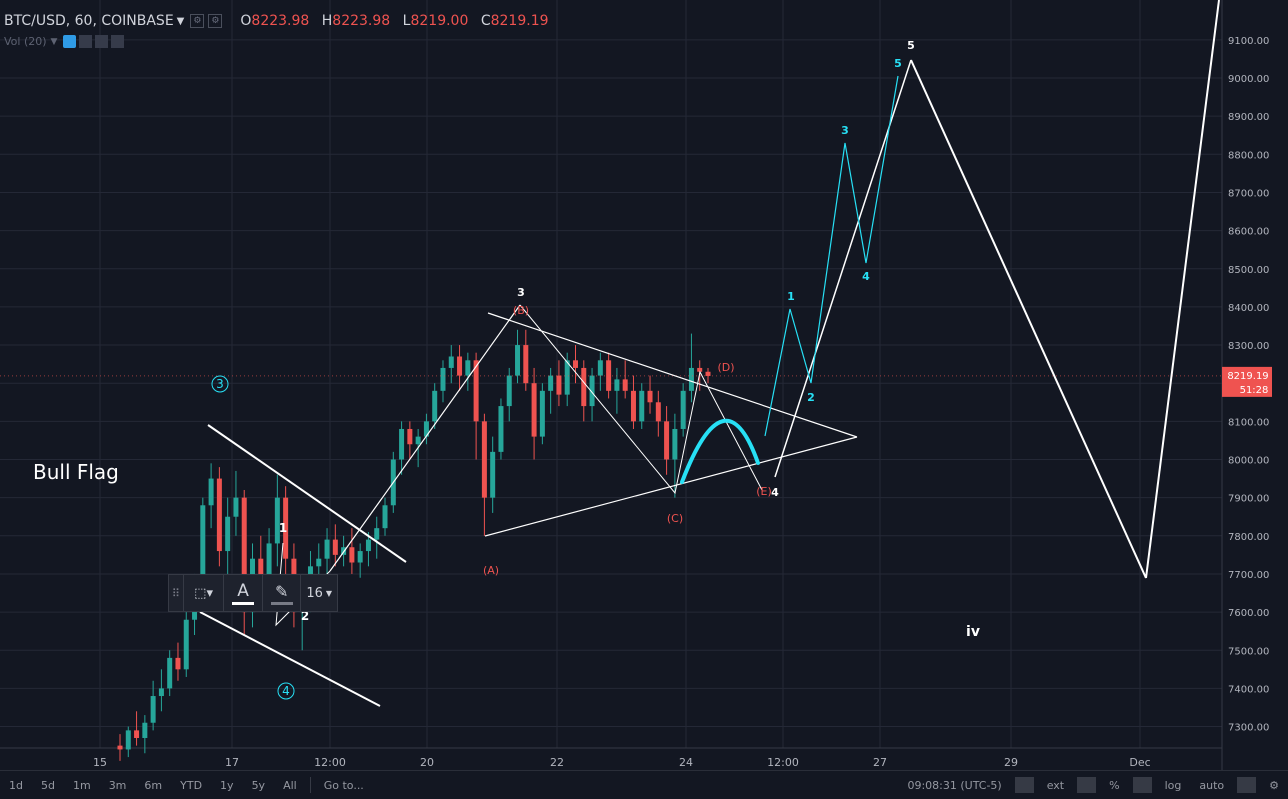  I want to click on cyan-forecast-curve, so click(720, 451).